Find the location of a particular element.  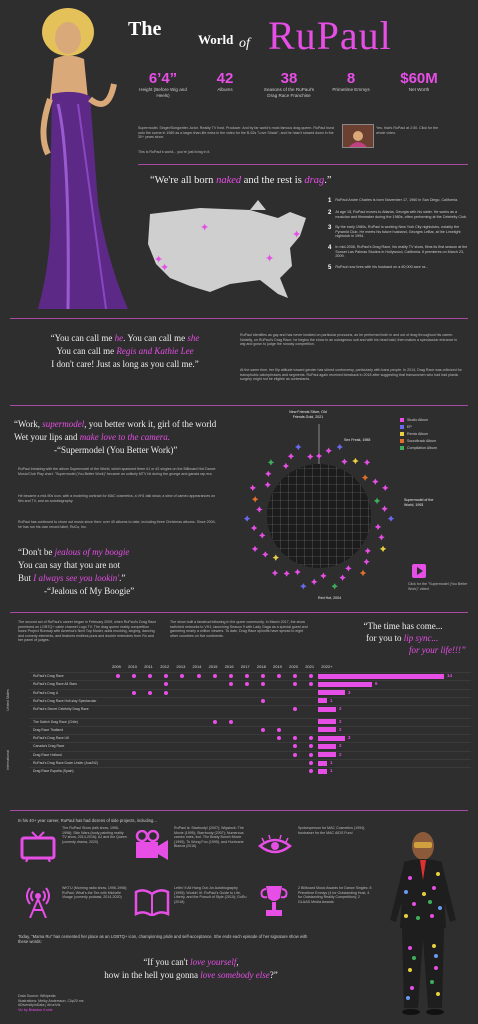

show-label: RuPaul's Drag Race Down Under (Aus/NZ) is located at coordinates (65, 763).